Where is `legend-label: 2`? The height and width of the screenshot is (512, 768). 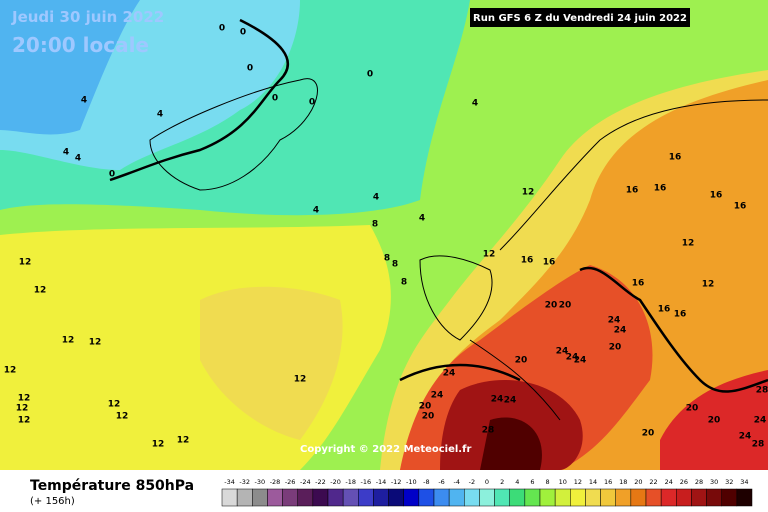 legend-label: 2 is located at coordinates (502, 482).